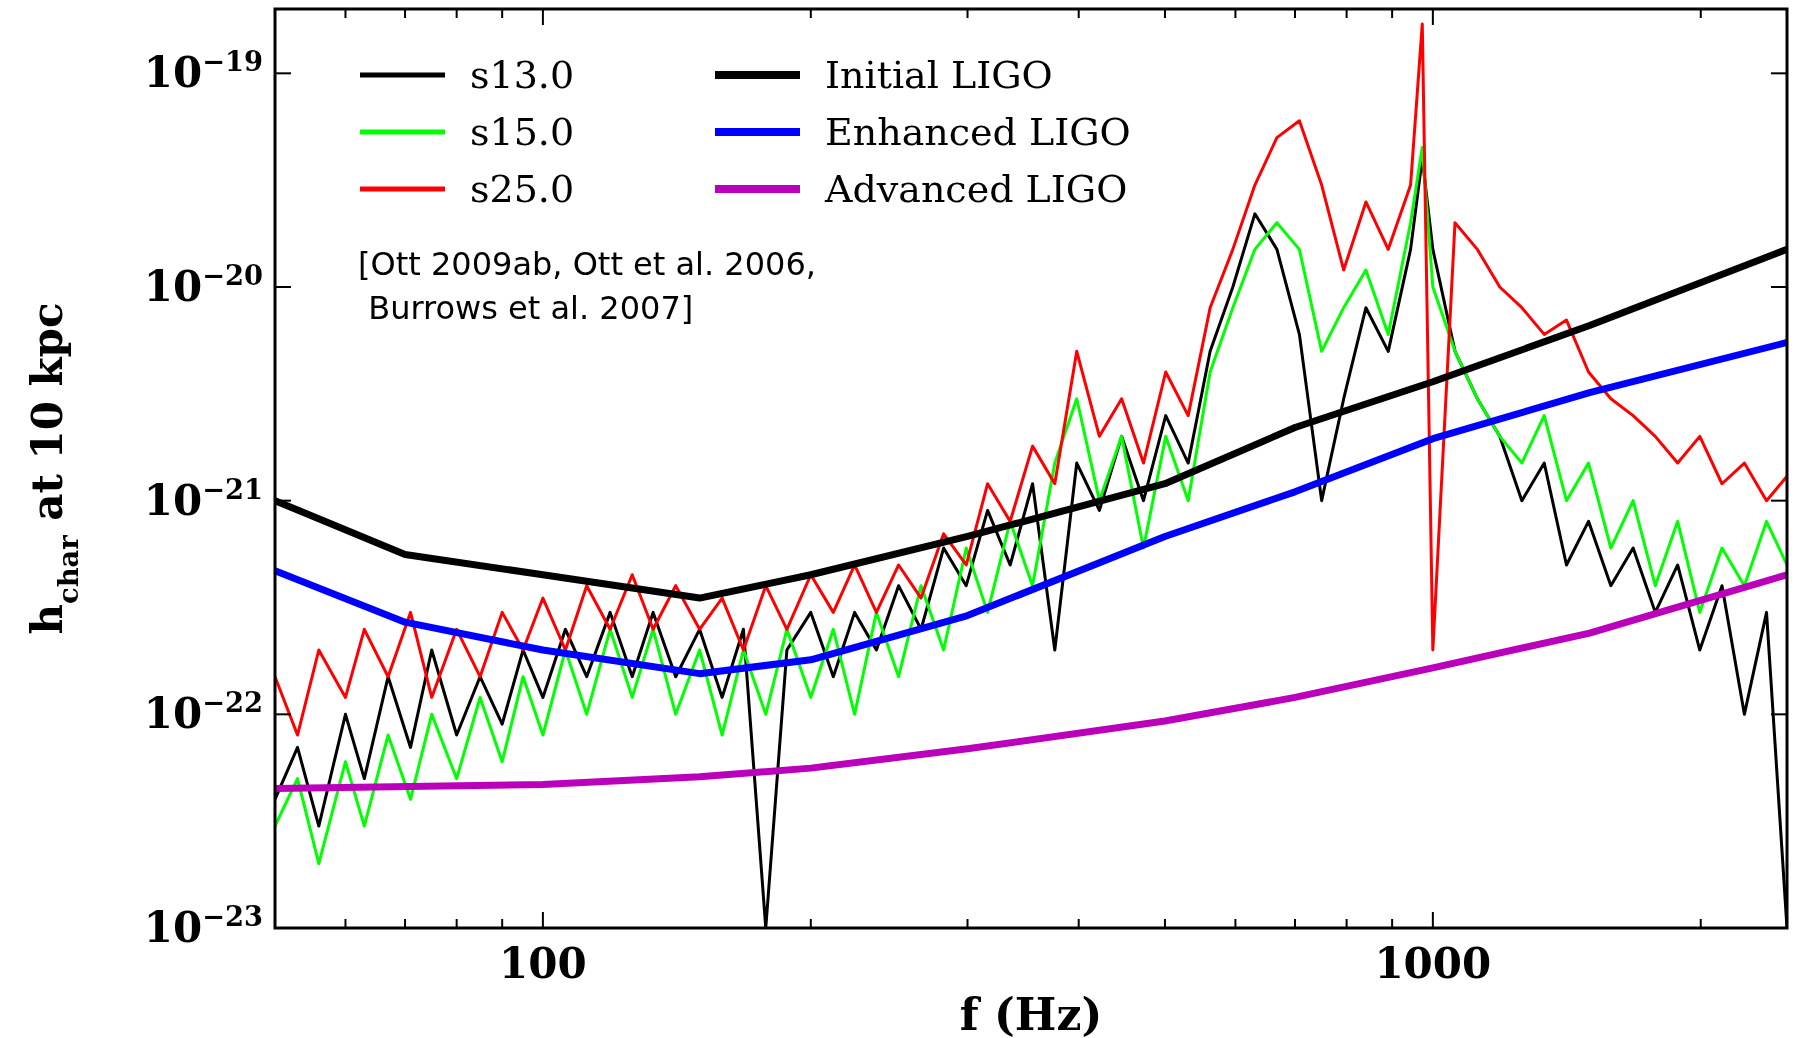 The image size is (1796, 1038). What do you see at coordinates (203, 498) in the screenshot?
I see `y-tick-label: 10$^{−21}$` at bounding box center [203, 498].